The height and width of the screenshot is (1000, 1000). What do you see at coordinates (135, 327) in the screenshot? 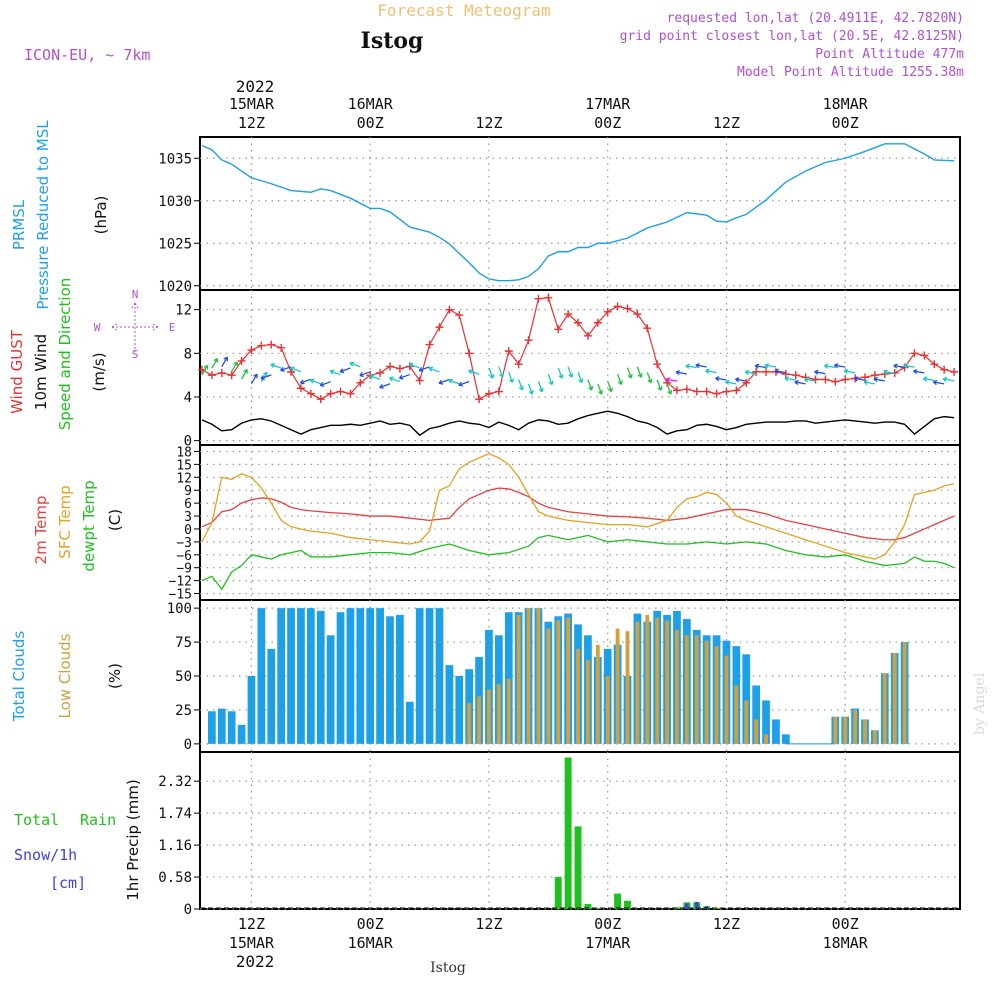
I see `compass-cross` at bounding box center [135, 327].